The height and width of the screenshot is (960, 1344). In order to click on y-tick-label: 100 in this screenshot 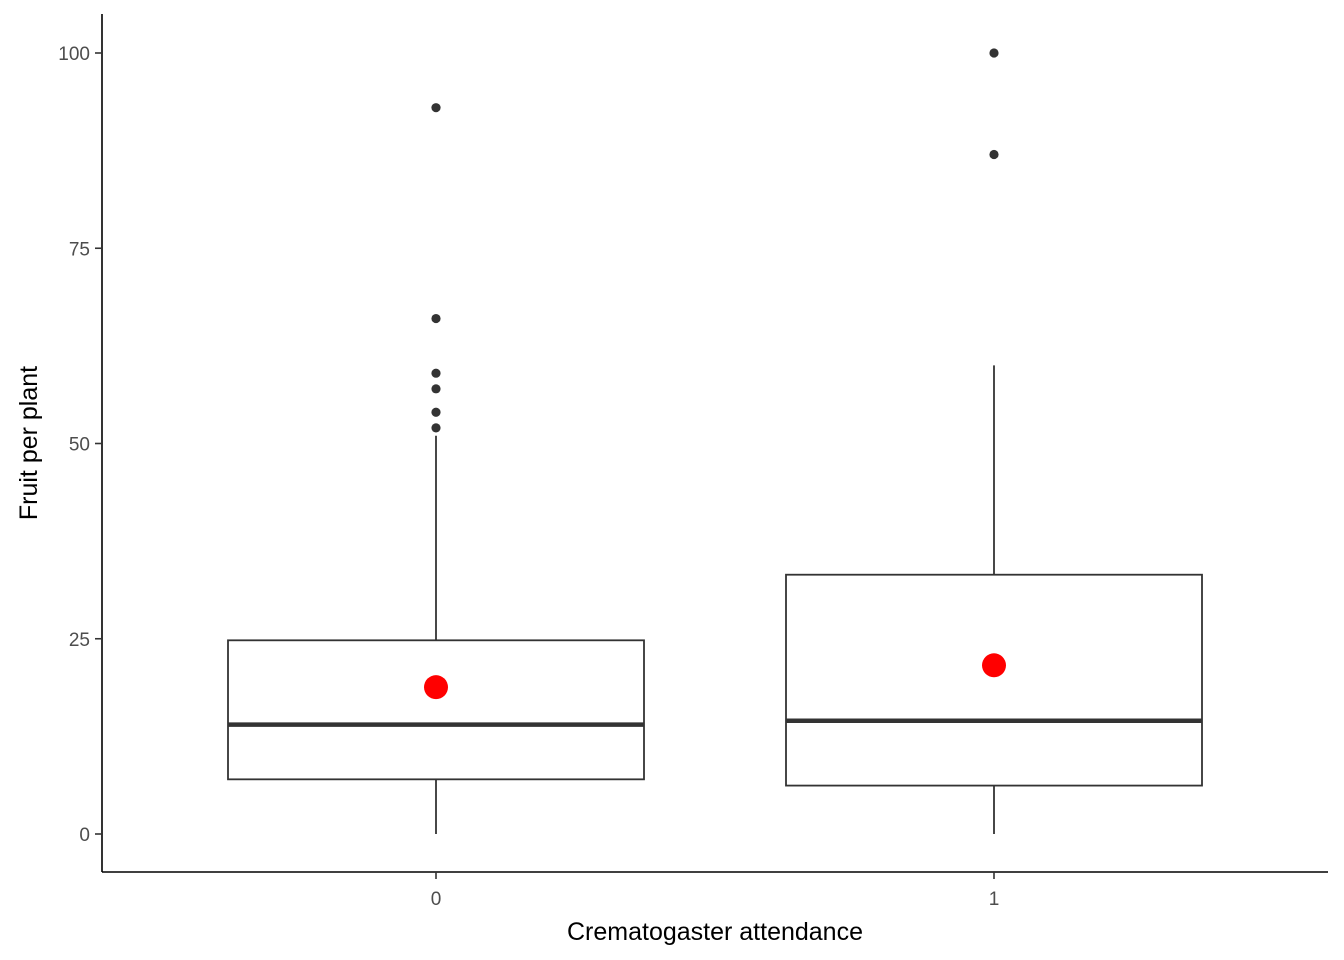, I will do `click(74, 54)`.